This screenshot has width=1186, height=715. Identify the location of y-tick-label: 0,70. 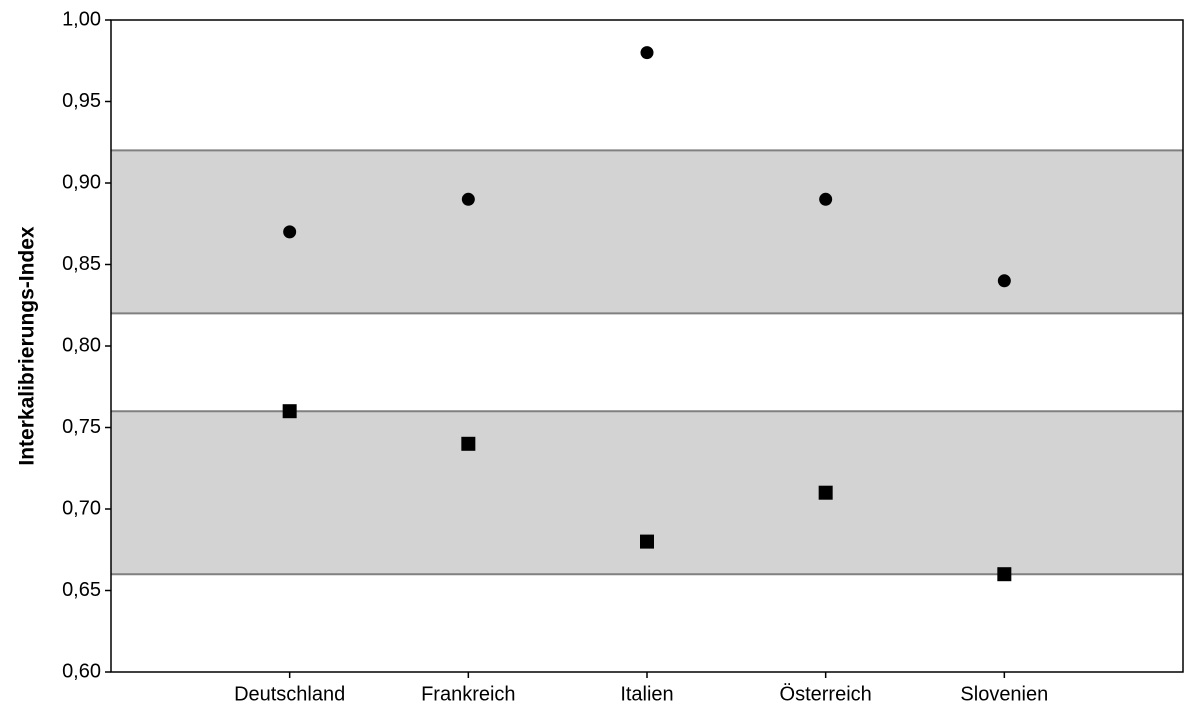
(81, 508).